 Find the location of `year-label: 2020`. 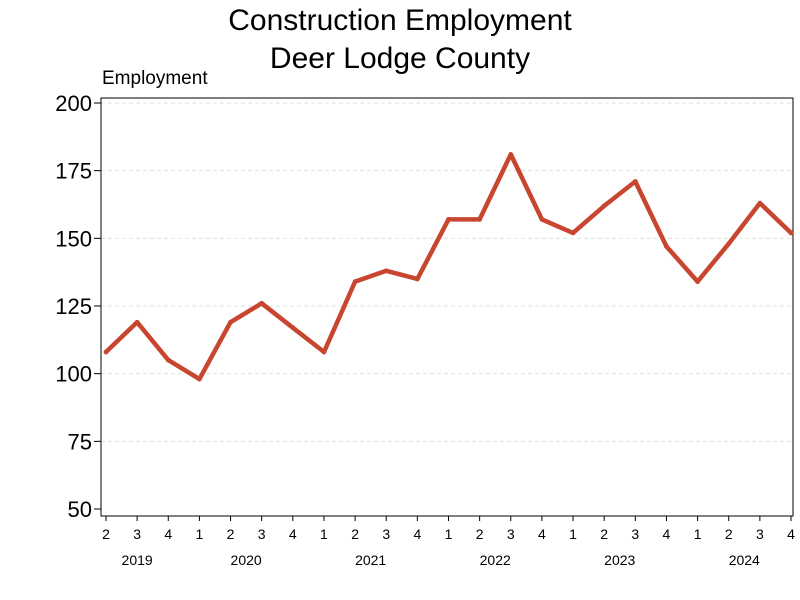

year-label: 2020 is located at coordinates (246, 560).